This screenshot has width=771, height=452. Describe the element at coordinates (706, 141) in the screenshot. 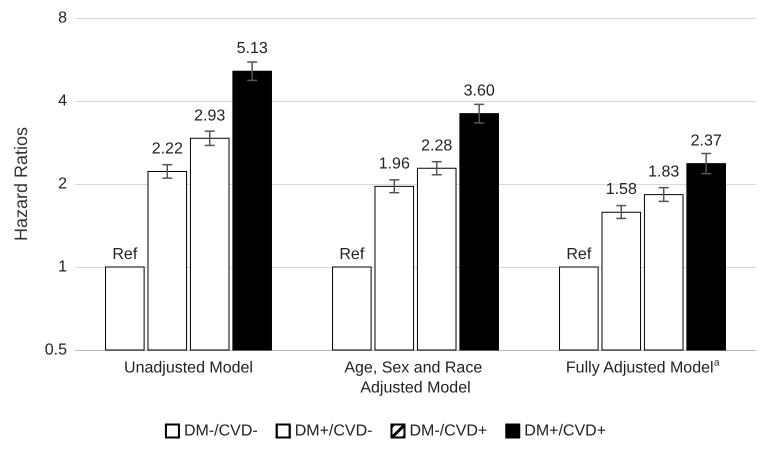

I see `data-label: 2.37` at that location.